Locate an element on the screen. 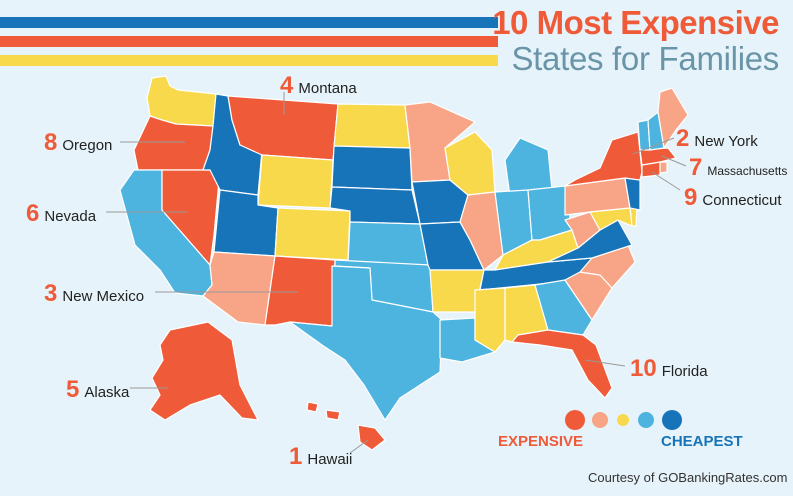 This screenshot has height=496, width=793. label-alaska: 5 Alaska is located at coordinates (97, 390).